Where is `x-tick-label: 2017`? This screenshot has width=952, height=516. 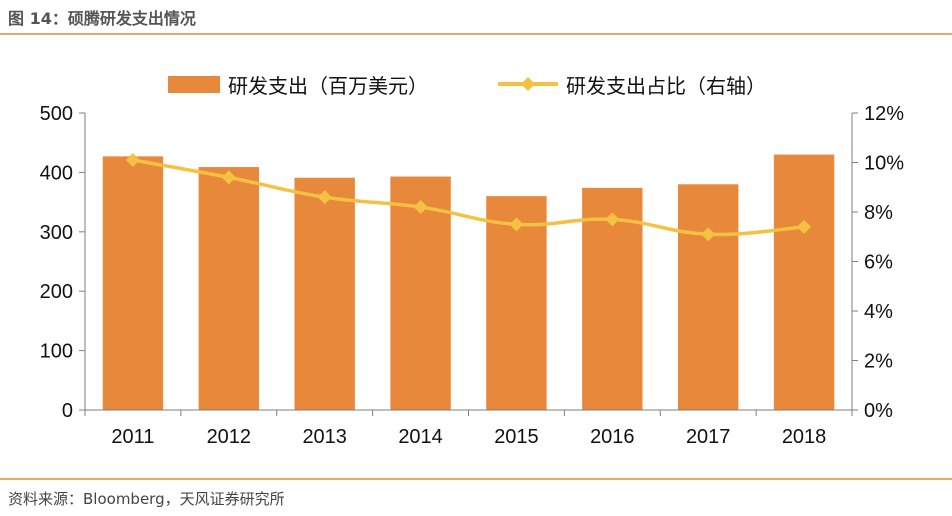 x-tick-label: 2017 is located at coordinates (708, 437).